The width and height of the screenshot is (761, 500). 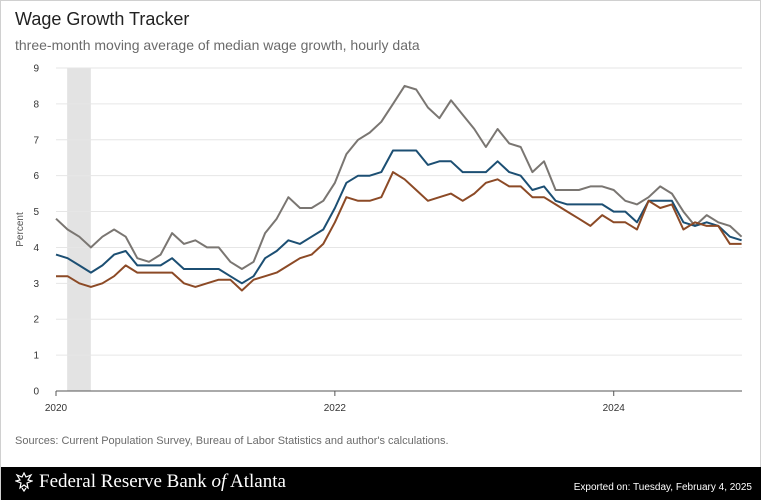 I want to click on brand-name-of: of, so click(x=219, y=481).